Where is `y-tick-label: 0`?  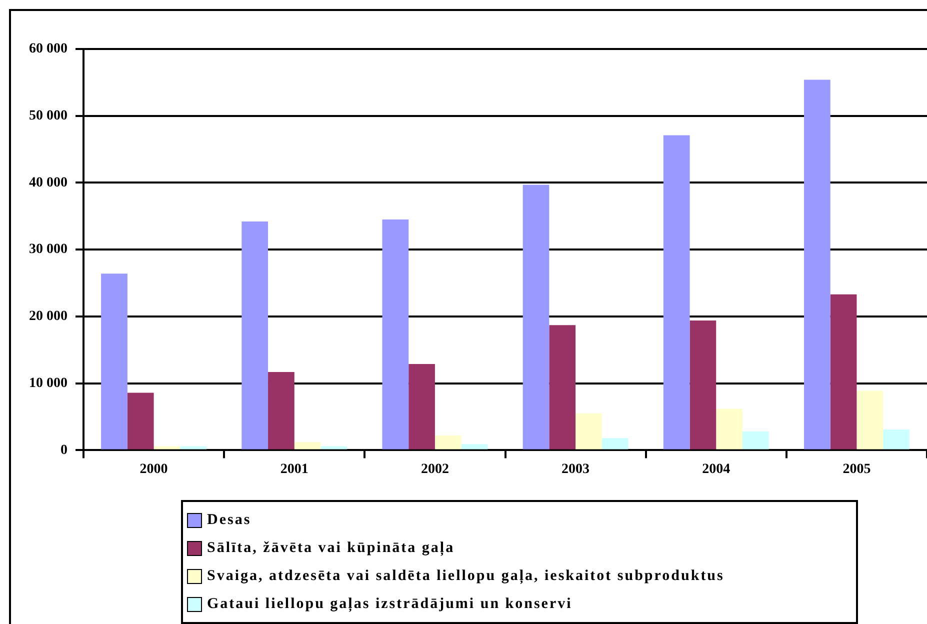
y-tick-label: 0 is located at coordinates (64, 450).